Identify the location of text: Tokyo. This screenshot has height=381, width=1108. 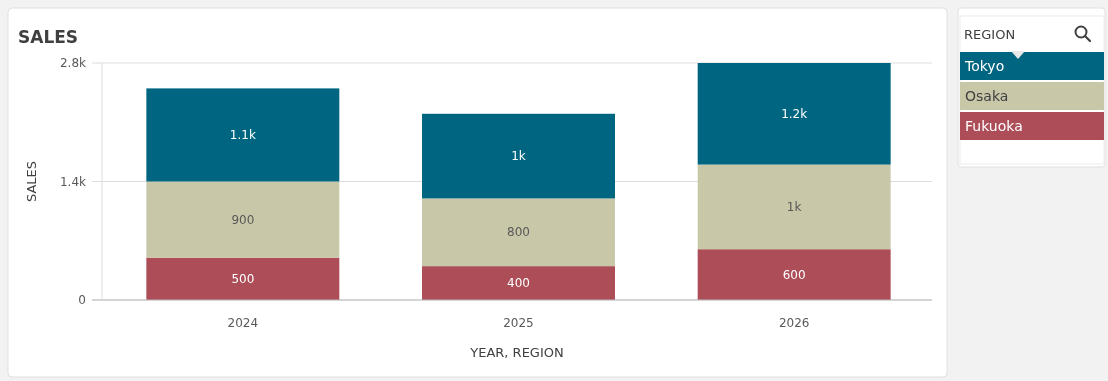
(984, 66).